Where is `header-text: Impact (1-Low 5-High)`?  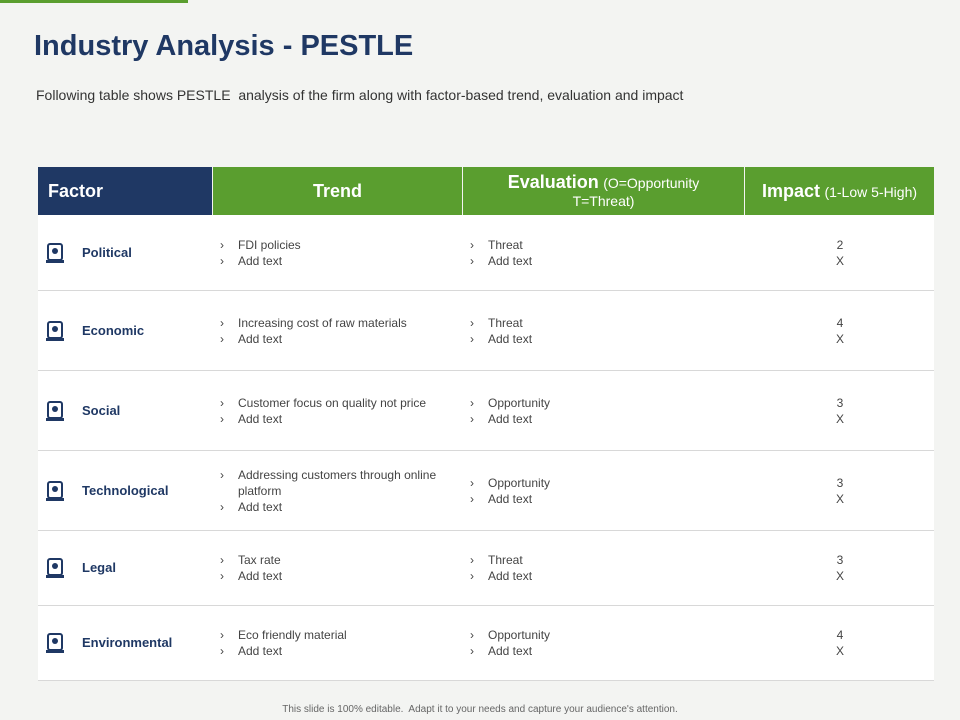 header-text: Impact (1-Low 5-High) is located at coordinates (839, 191).